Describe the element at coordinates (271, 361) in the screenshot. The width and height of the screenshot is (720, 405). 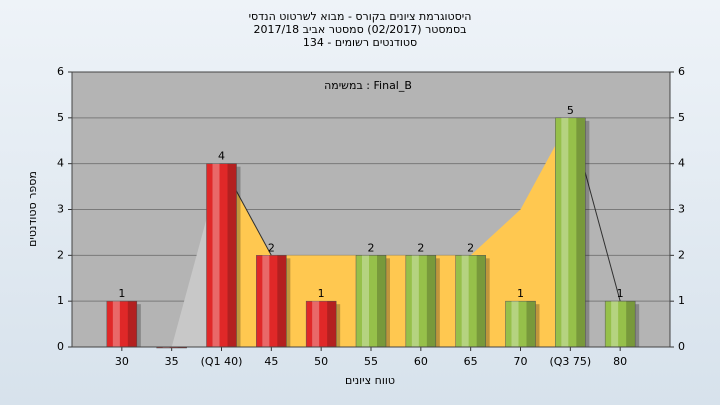
I see `x-tick-label: 45` at that location.